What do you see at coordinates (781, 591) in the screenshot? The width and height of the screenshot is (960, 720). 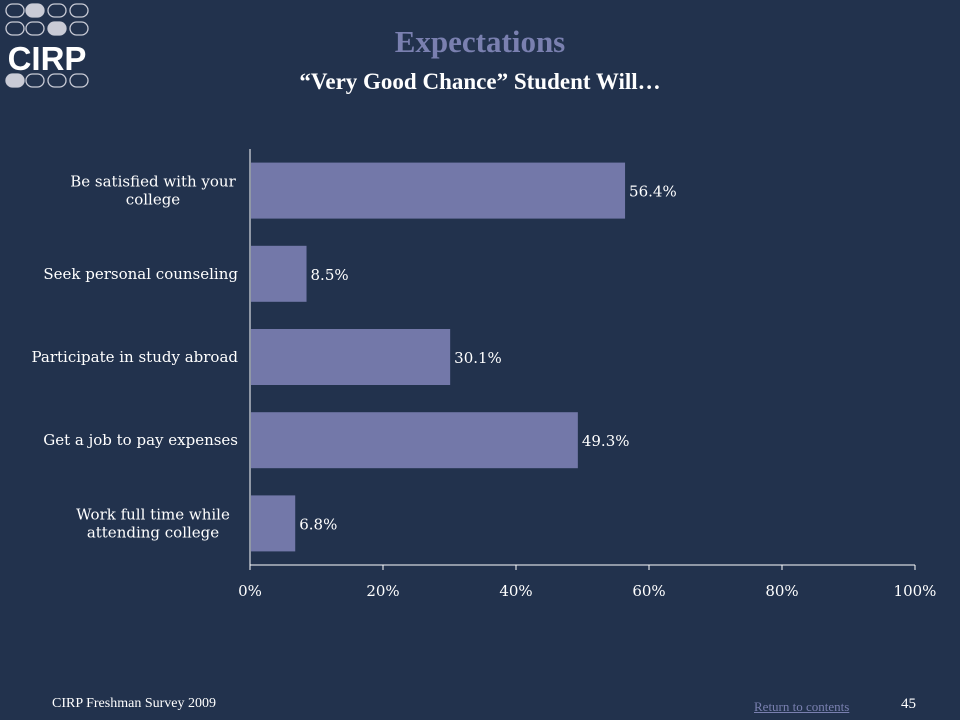 I see `x-tick-label: 80%` at bounding box center [781, 591].